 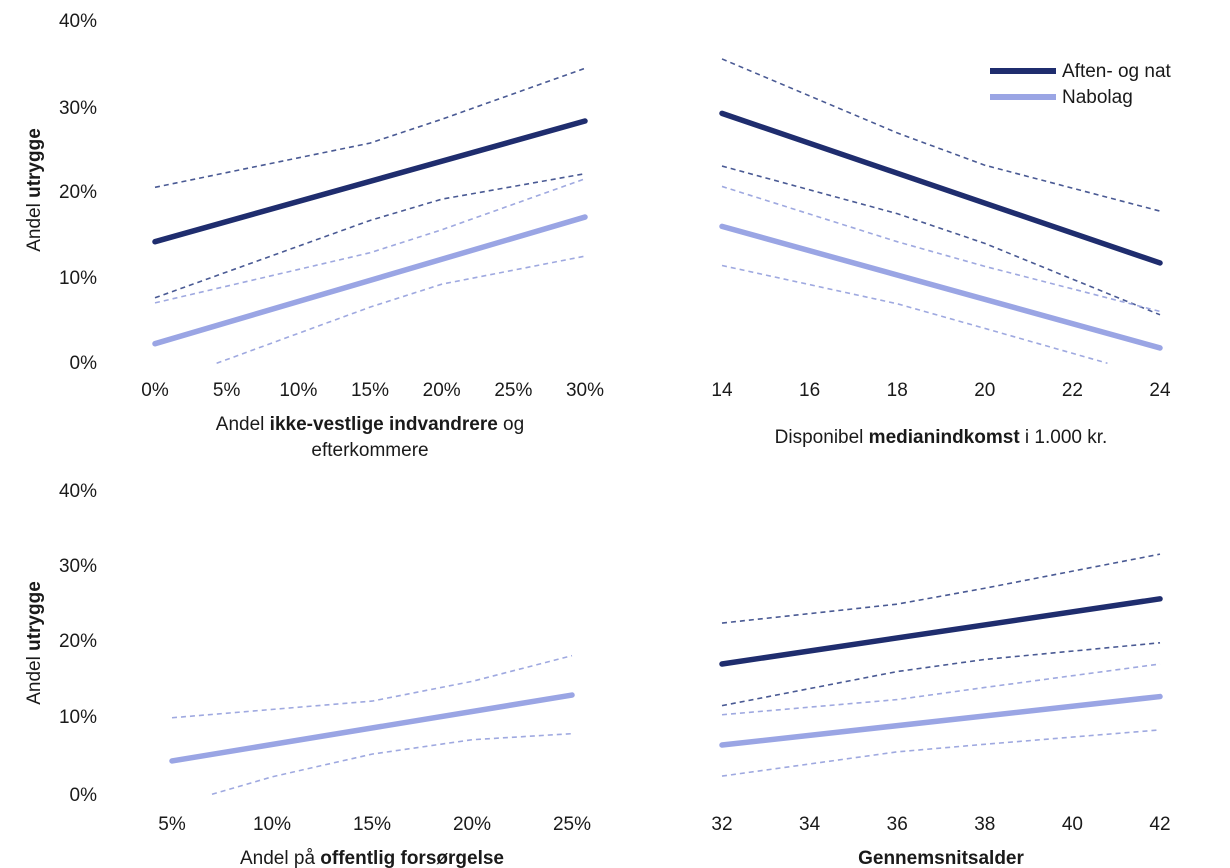 I want to click on legend-label-neighborhood: Nabolag, so click(x=1097, y=97).